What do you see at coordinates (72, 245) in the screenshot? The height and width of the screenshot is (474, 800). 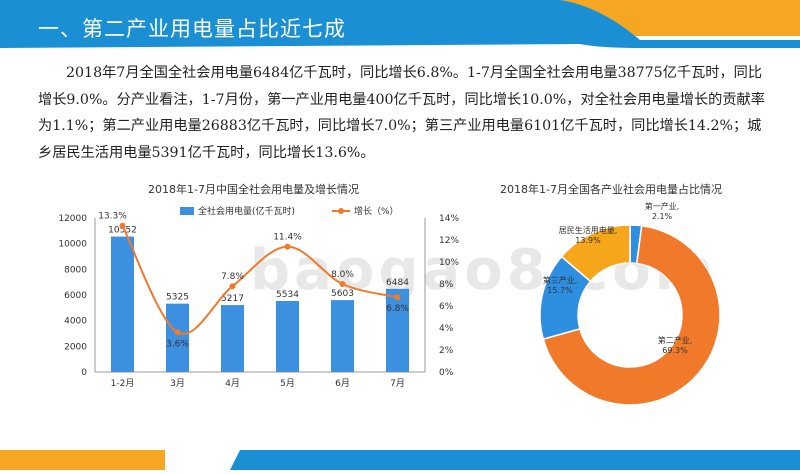 I see `y-tick-label: 10000` at bounding box center [72, 245].